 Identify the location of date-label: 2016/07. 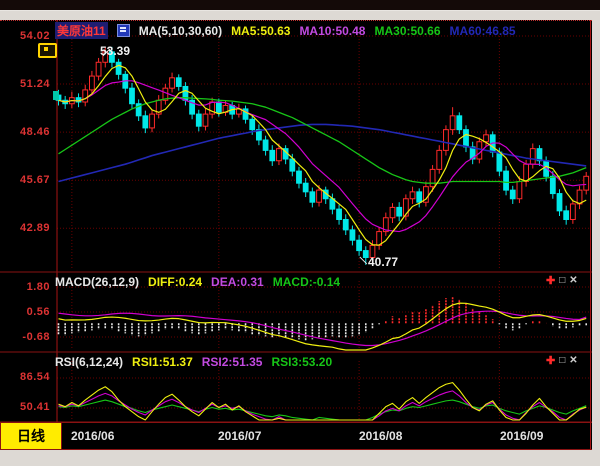
(240, 436).